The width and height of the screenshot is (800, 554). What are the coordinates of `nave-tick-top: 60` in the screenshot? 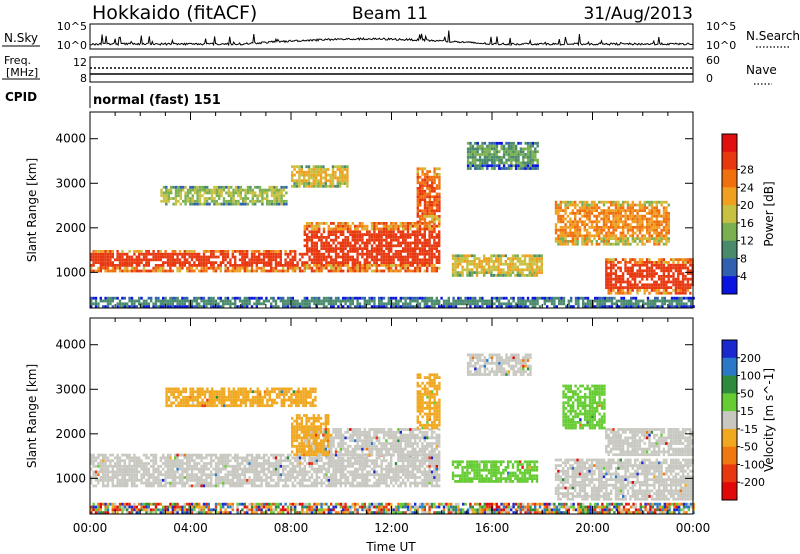 It's located at (713, 60).